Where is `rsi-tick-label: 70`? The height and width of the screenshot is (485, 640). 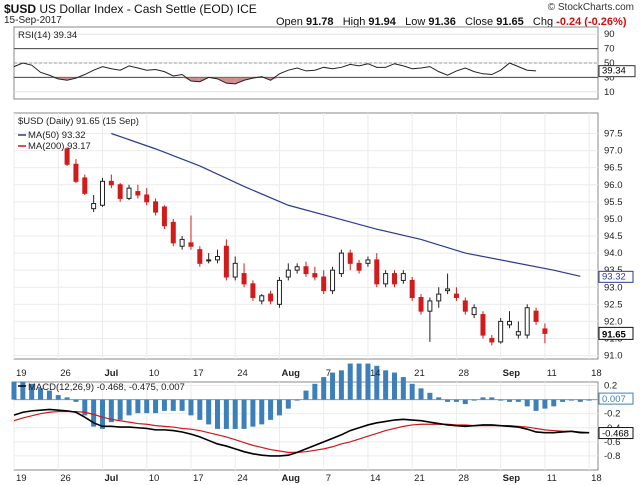
rsi-tick-label: 70 is located at coordinates (609, 49).